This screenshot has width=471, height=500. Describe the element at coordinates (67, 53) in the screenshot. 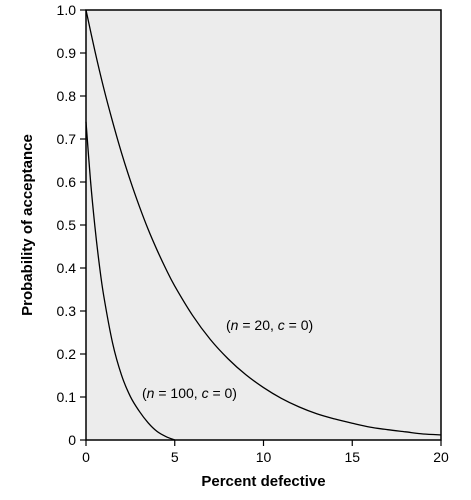

I see `y-tick-label: 0.9` at that location.